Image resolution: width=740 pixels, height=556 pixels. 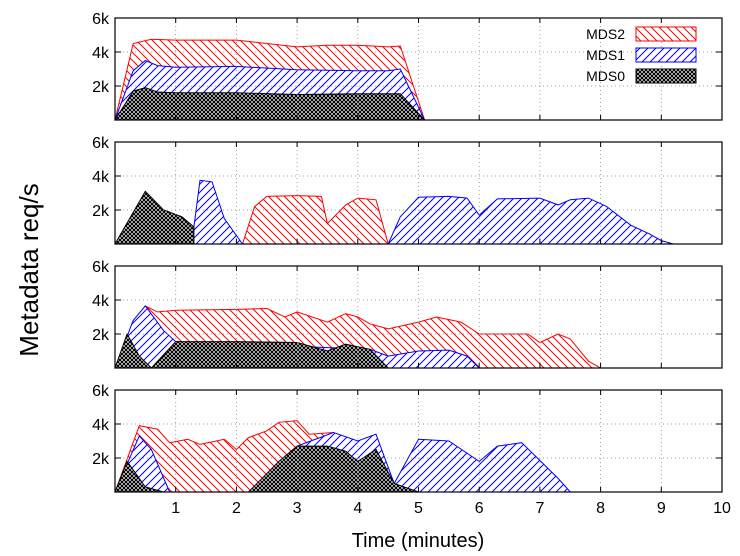 I want to click on x-tick-label: 8, so click(x=600, y=508).